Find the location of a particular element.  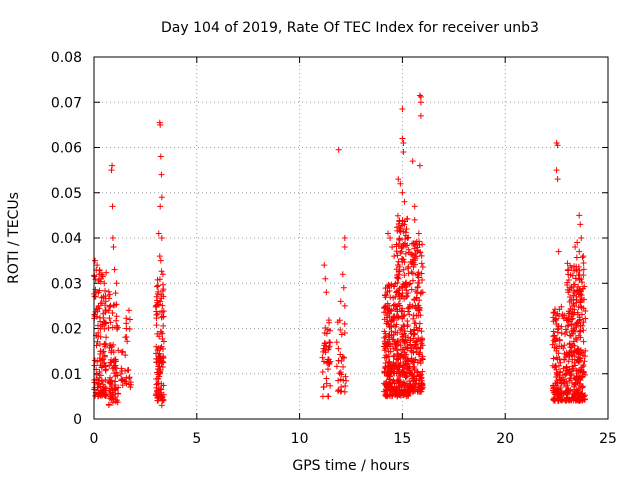

y-tick-label: 0.01 is located at coordinates (66, 375).